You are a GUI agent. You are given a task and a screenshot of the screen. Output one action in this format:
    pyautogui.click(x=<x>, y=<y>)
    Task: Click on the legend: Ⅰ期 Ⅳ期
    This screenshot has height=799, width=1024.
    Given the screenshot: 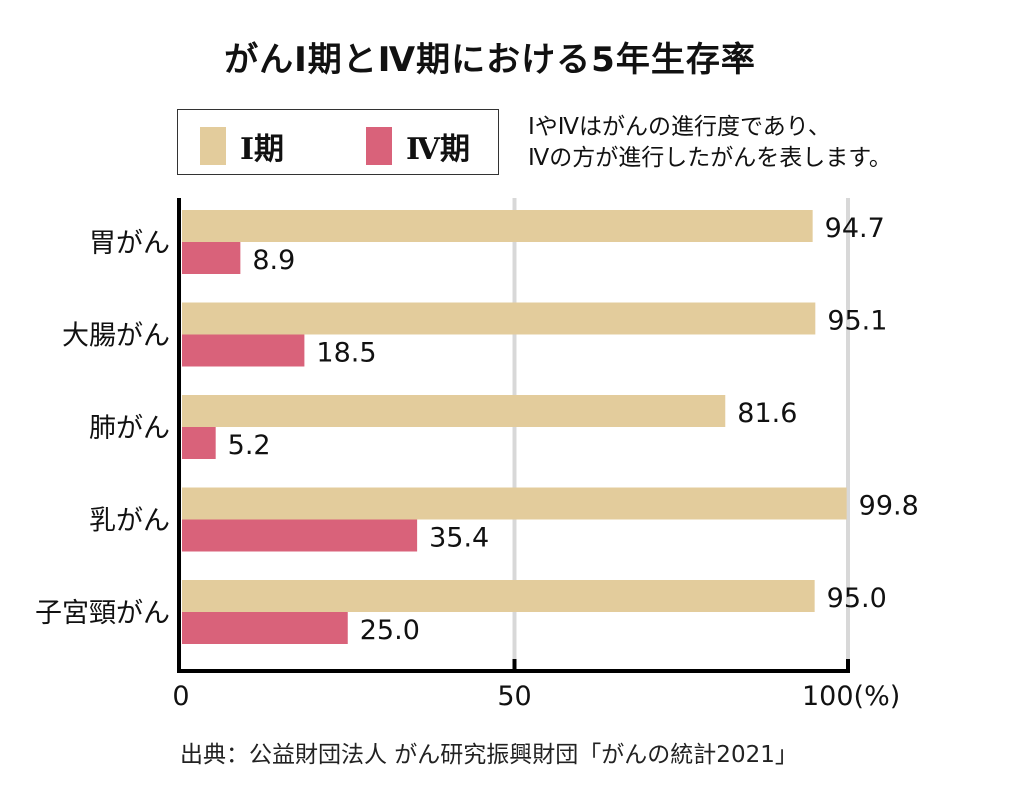 What is the action you would take?
    pyautogui.click(x=338, y=142)
    